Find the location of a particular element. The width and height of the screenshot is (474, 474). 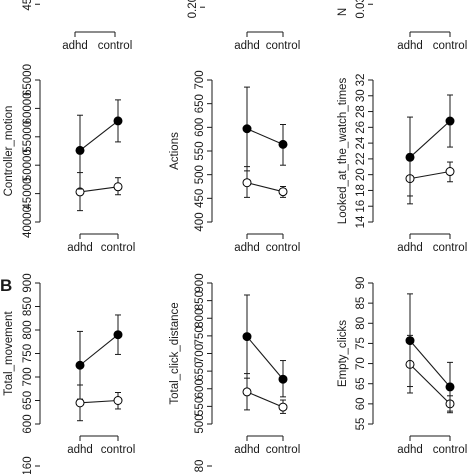

y-tick-label: 75 is located at coordinates (361, 343).